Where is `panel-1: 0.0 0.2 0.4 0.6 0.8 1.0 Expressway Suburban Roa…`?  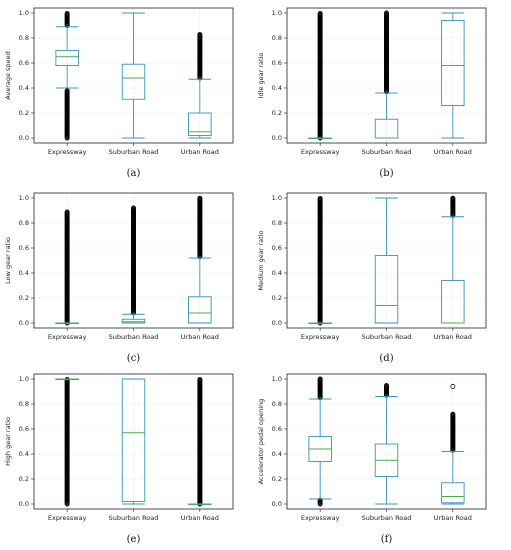 panel-1: 0.0 0.2 0.4 0.6 0.8 1.0 Expressway Suburban Roa… is located at coordinates (119, 93).